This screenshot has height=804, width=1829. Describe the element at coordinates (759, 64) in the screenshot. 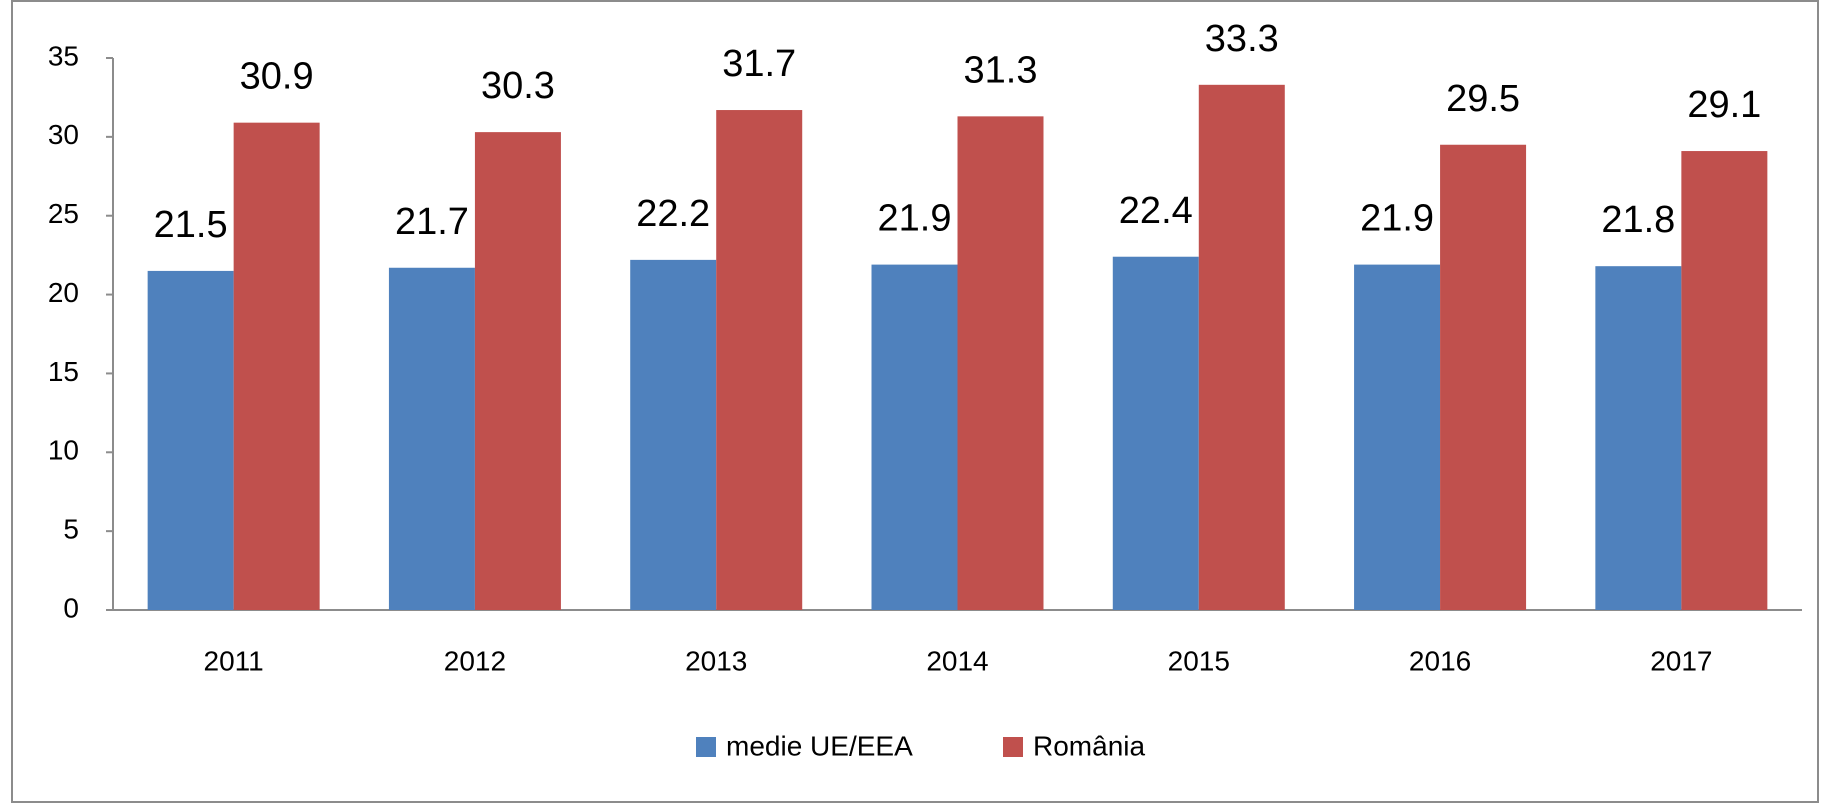

I see `value-label: 31.7` at that location.